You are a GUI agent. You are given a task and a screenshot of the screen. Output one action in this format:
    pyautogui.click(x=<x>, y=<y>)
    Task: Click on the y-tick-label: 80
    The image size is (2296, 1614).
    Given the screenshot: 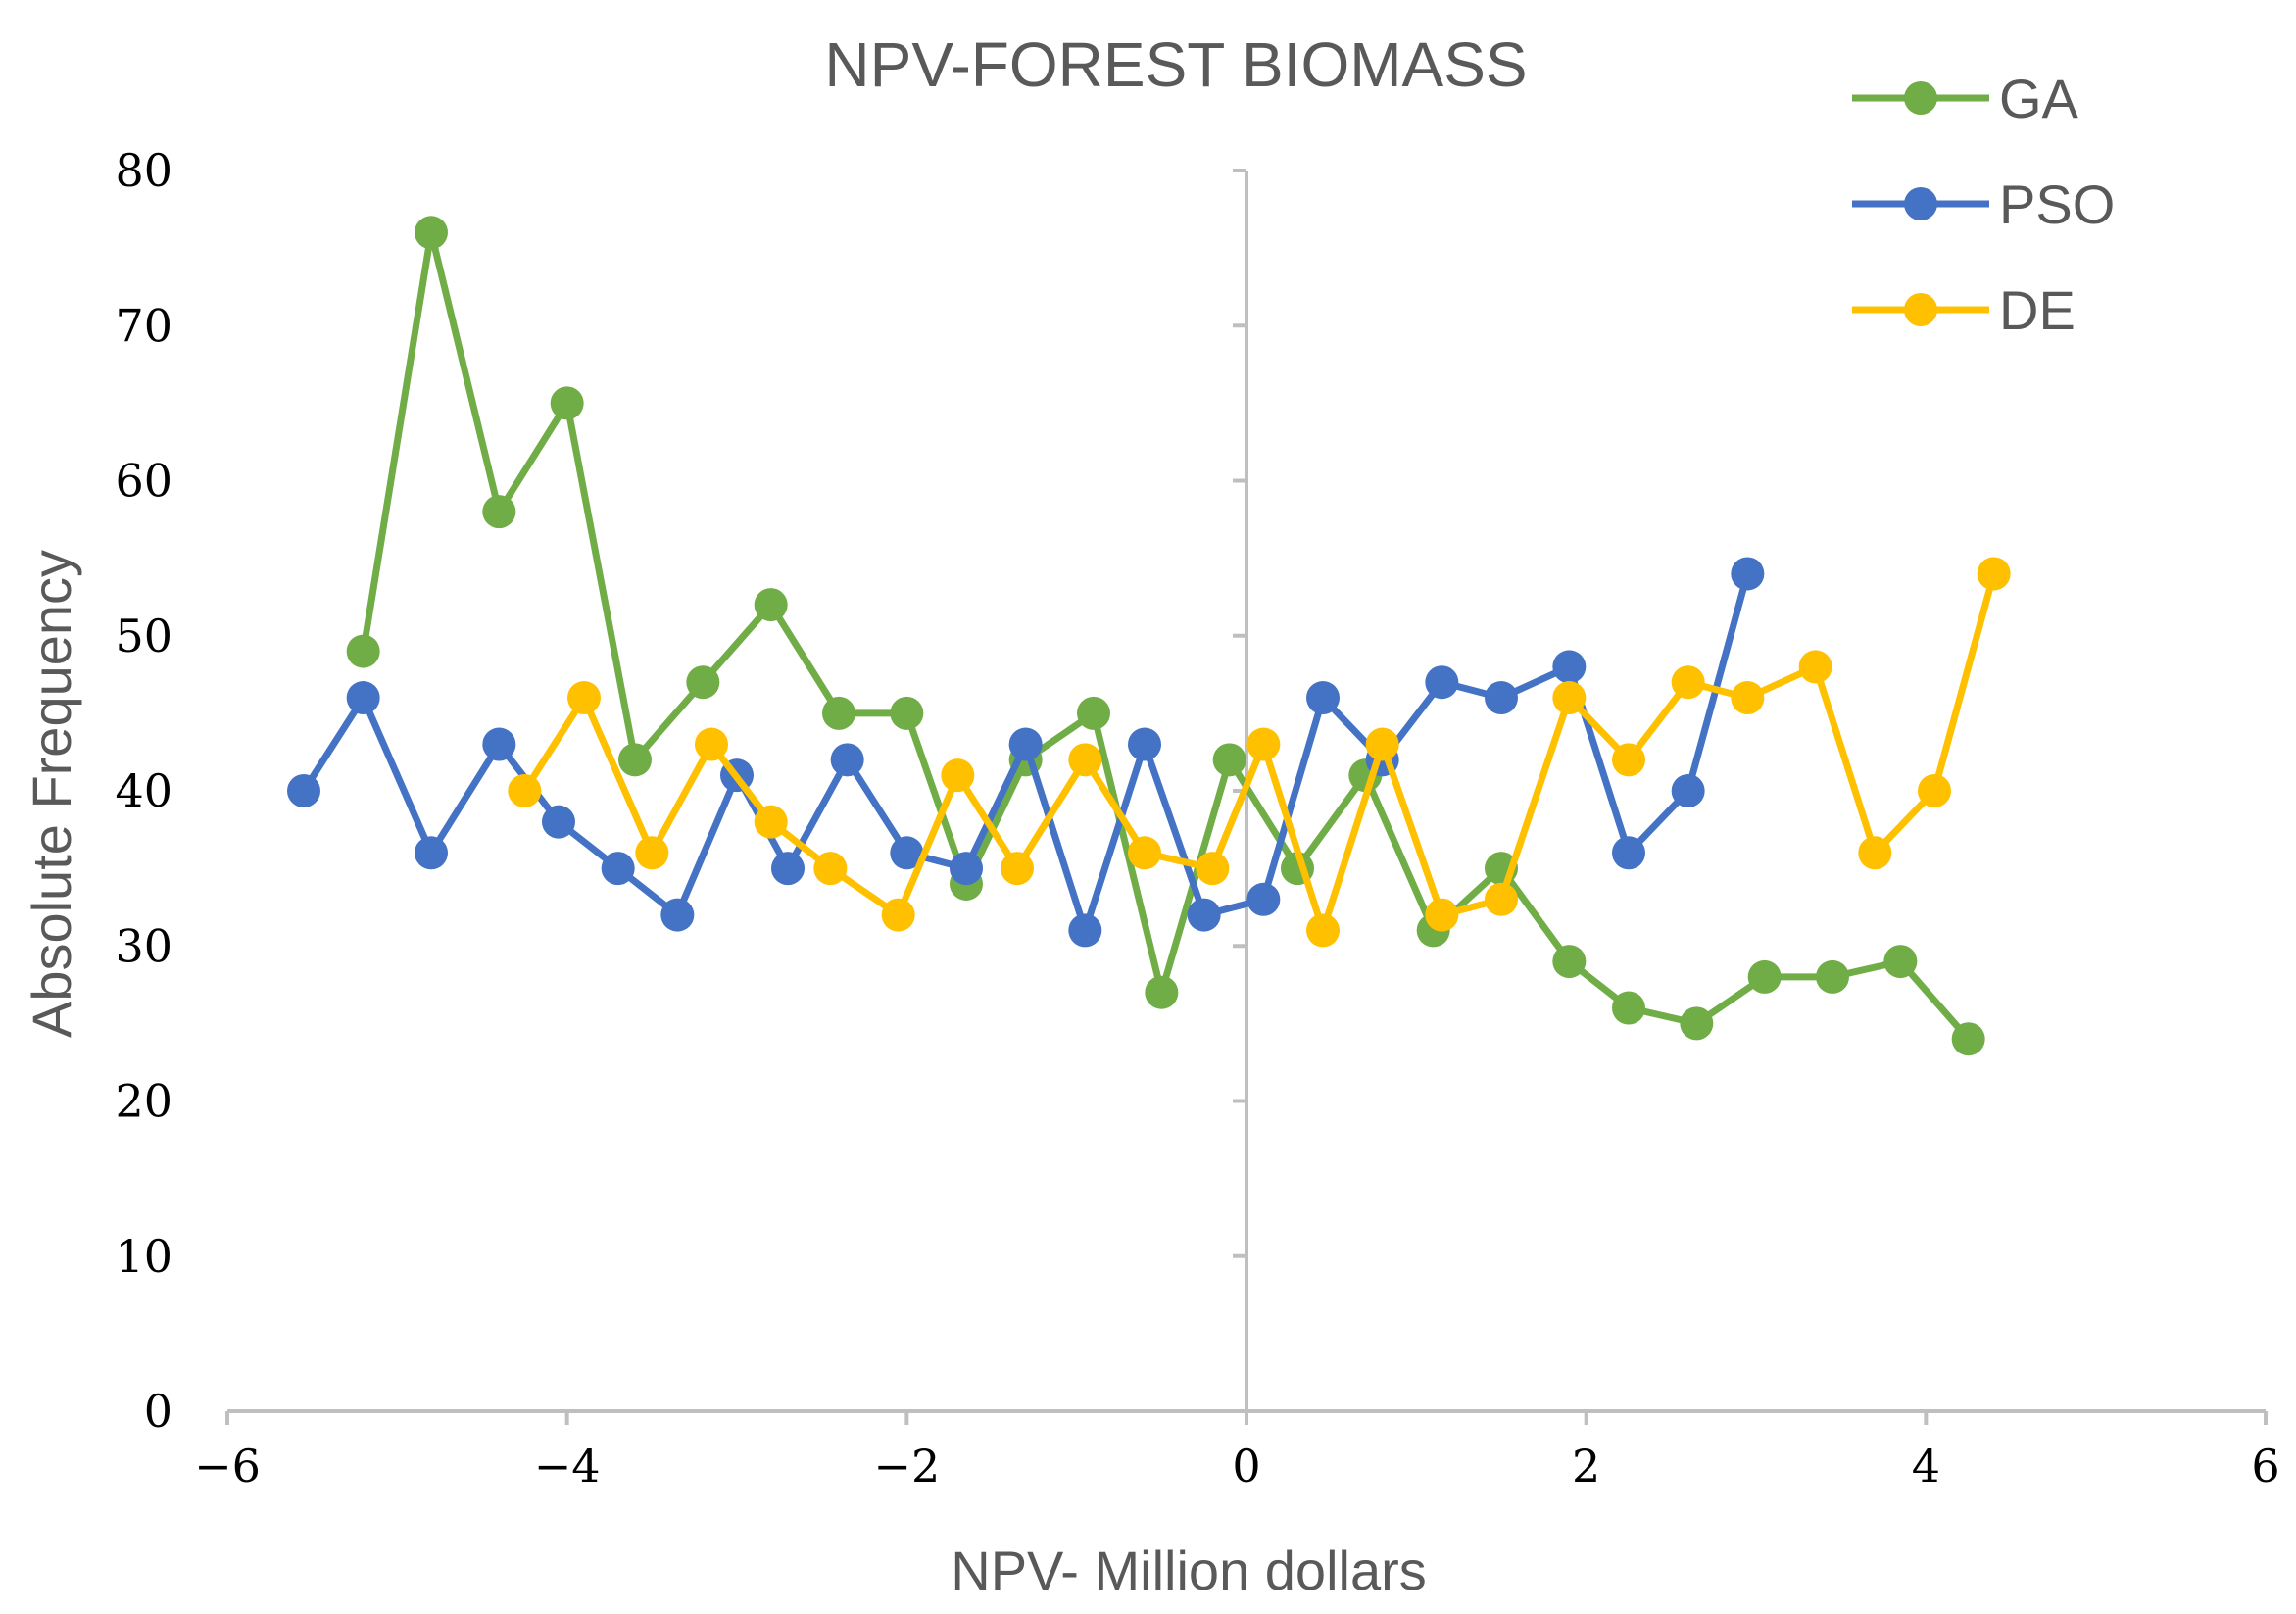 What is the action you would take?
    pyautogui.click(x=143, y=170)
    